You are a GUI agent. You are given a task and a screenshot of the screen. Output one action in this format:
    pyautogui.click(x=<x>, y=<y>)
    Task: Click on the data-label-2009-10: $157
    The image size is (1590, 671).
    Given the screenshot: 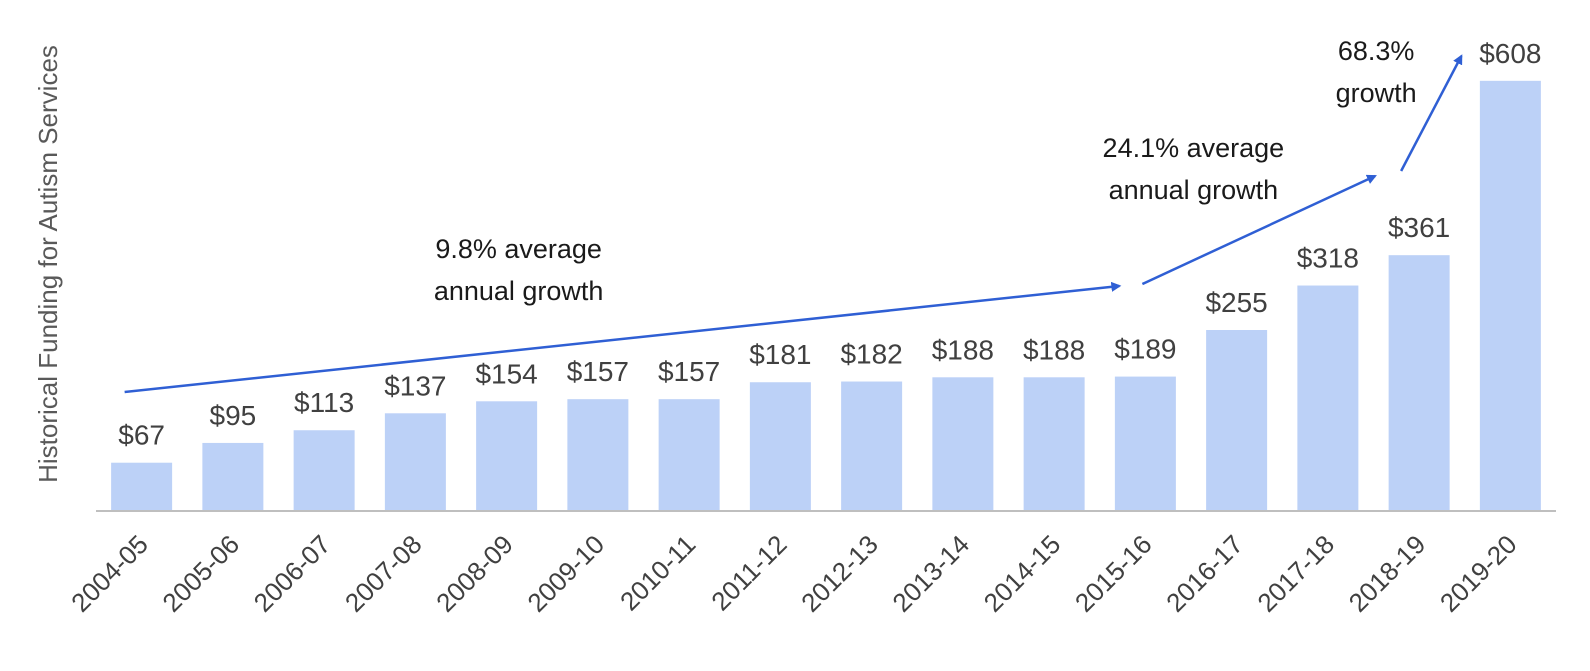 What is the action you would take?
    pyautogui.click(x=598, y=371)
    